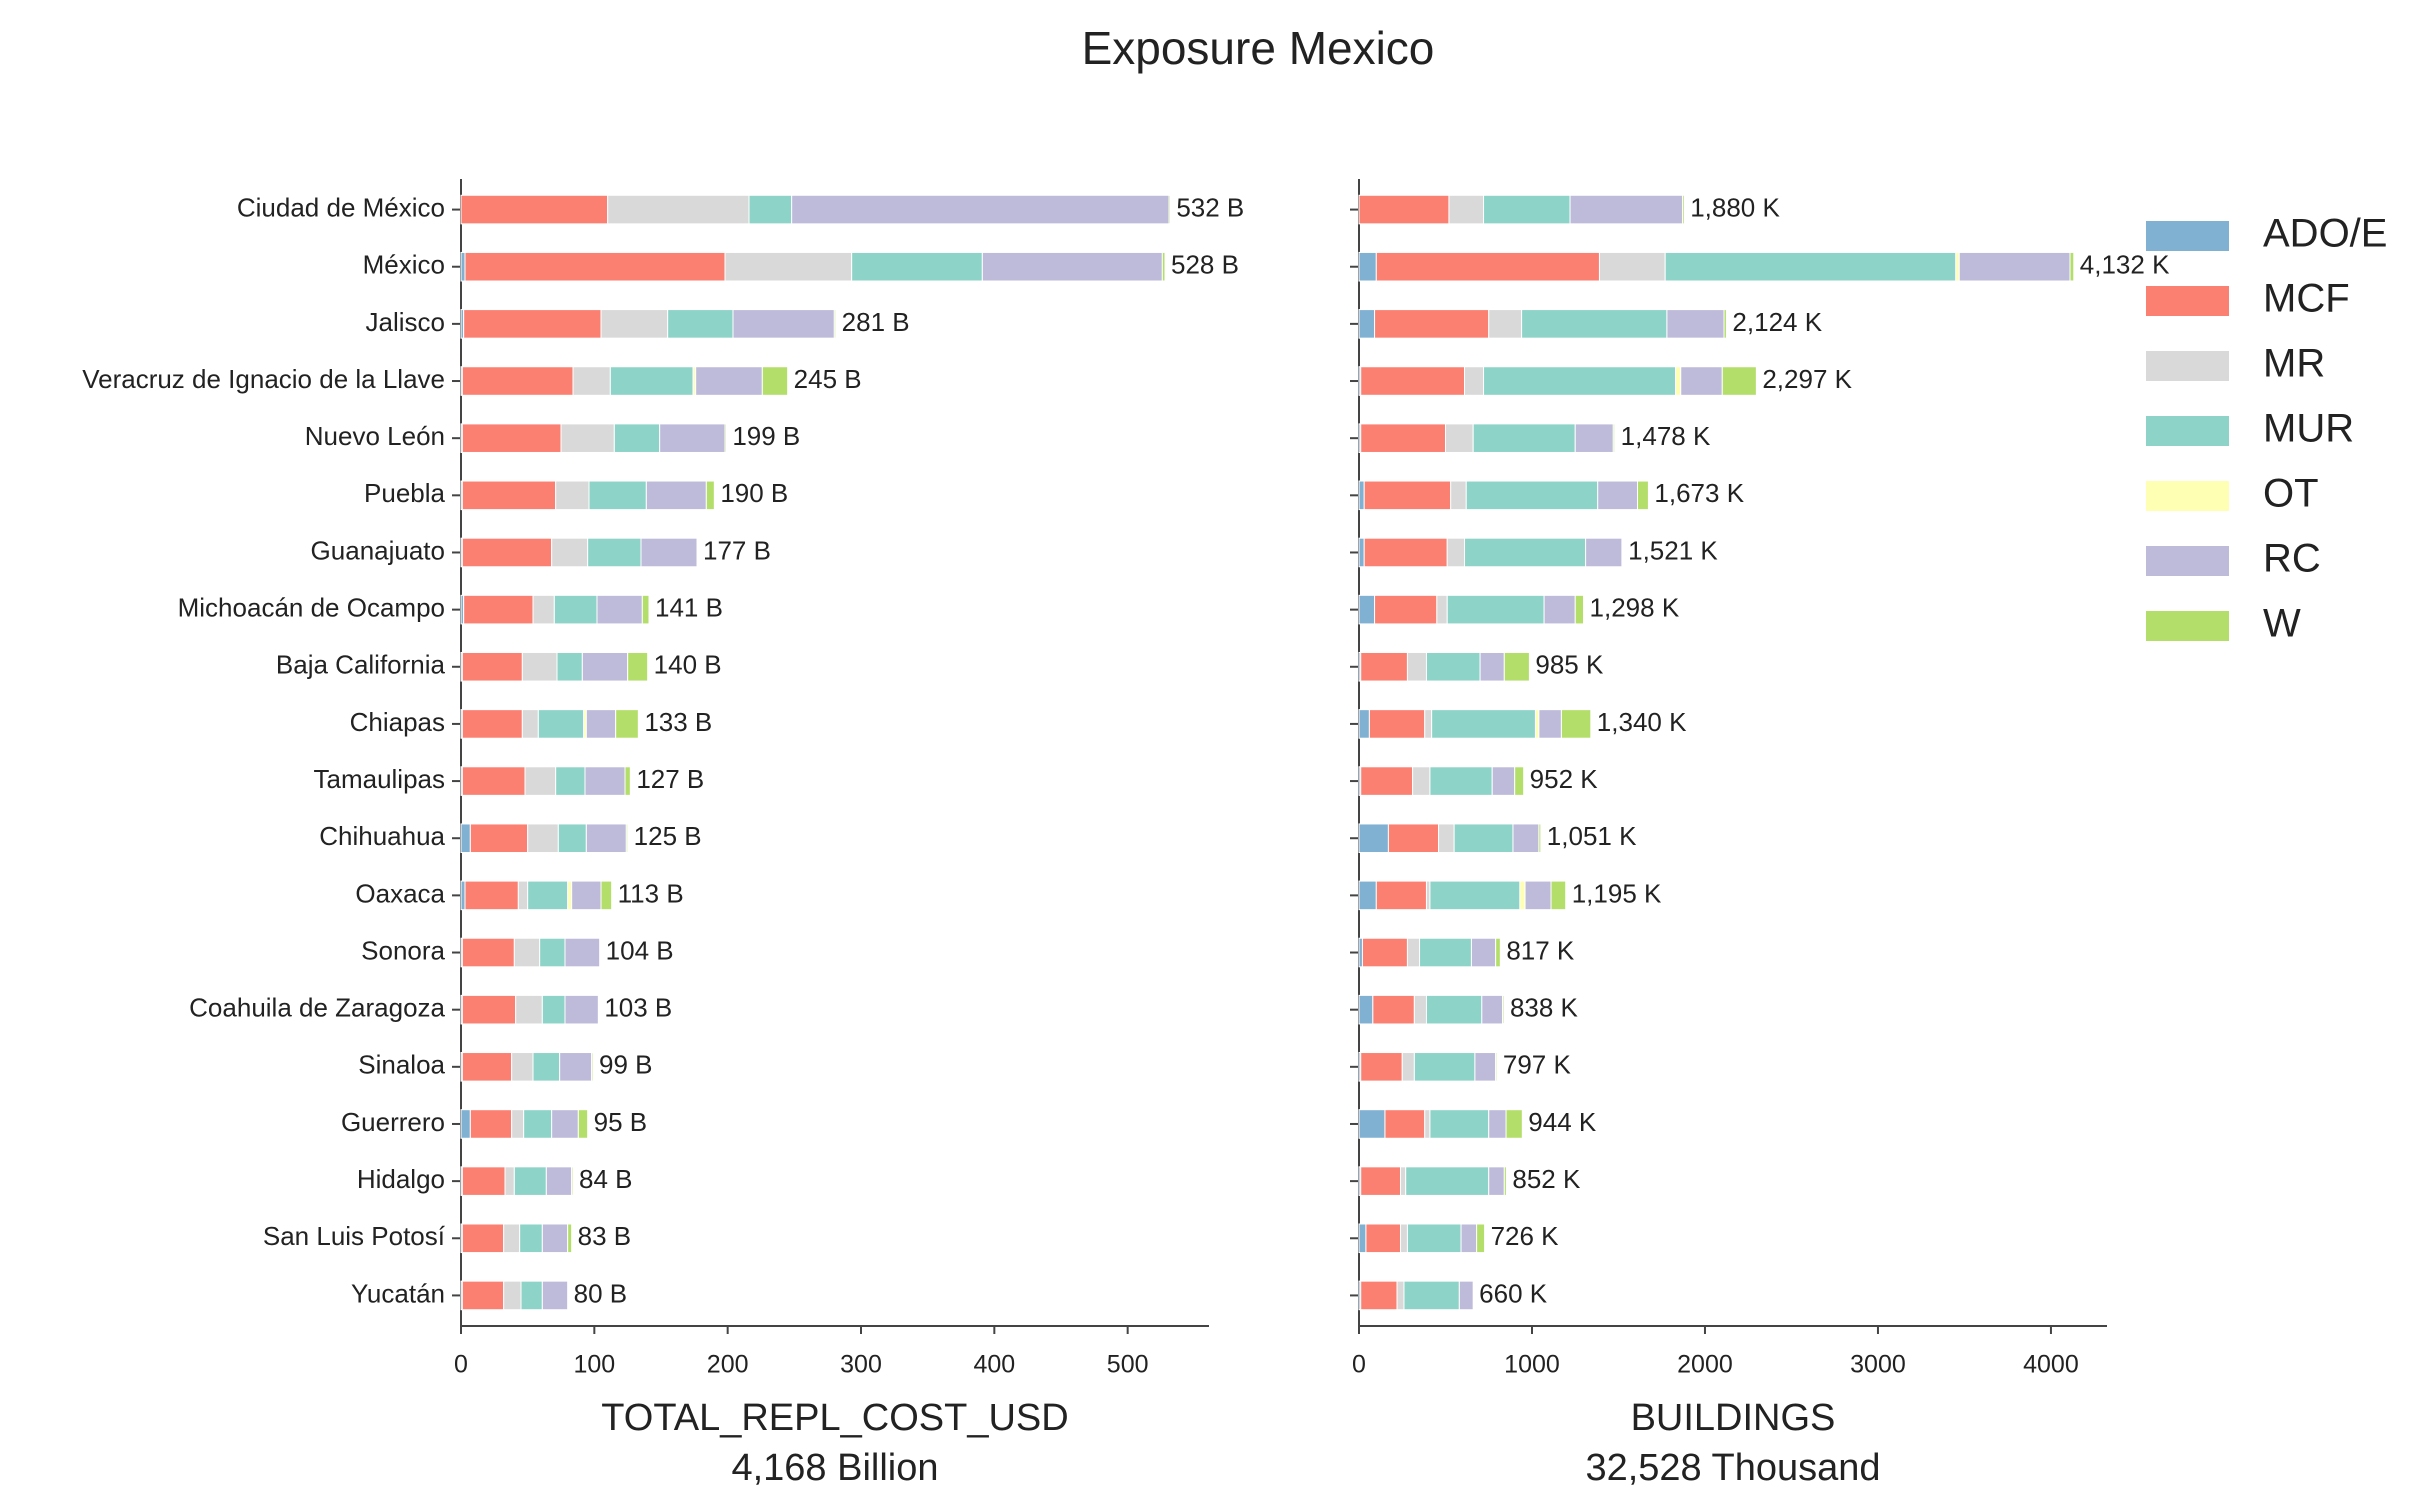 The height and width of the screenshot is (1511, 2419). Describe the element at coordinates (405, 322) in the screenshot. I see `y-tick-label: Jalisco` at that location.